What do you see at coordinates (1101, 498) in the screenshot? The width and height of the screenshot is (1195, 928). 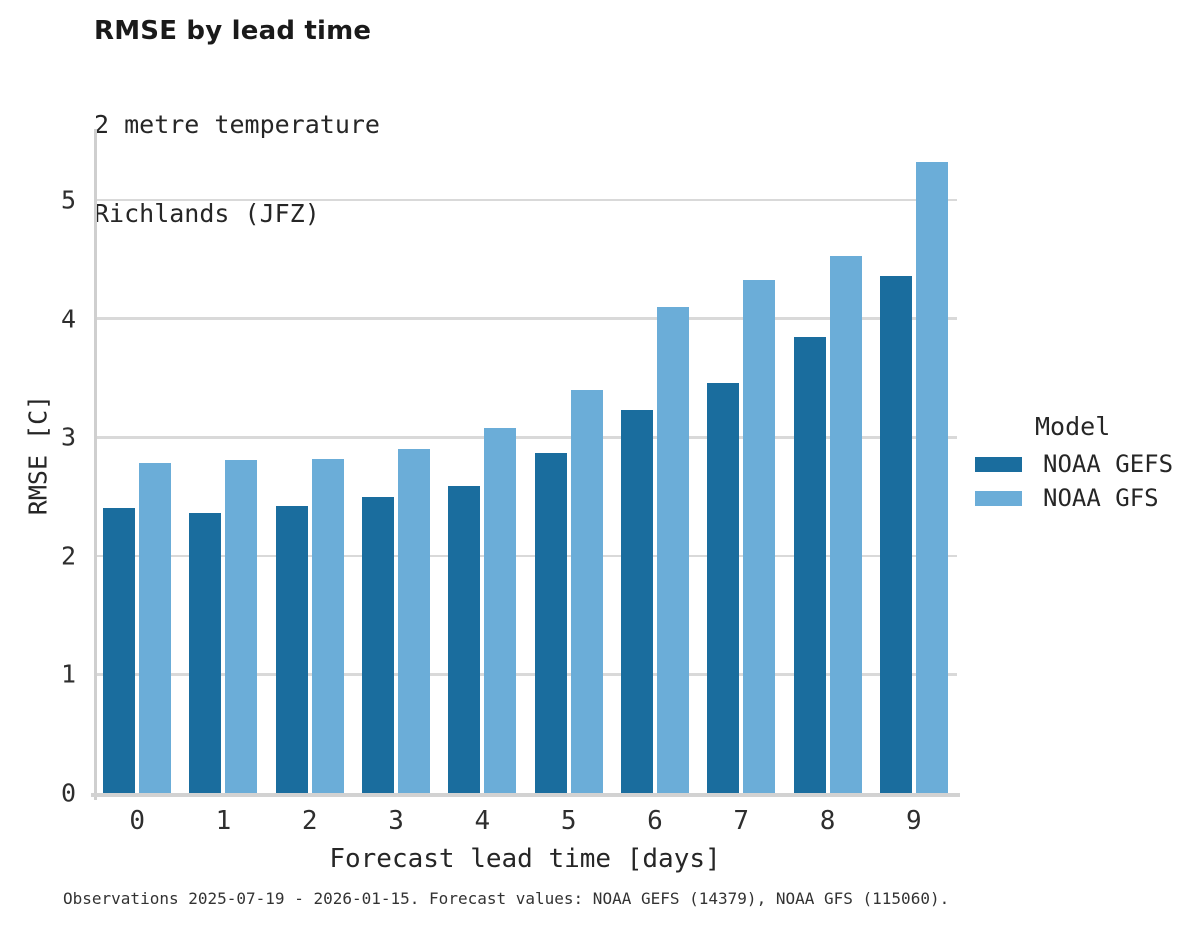 I see `legend-label: NOAA GFS` at bounding box center [1101, 498].